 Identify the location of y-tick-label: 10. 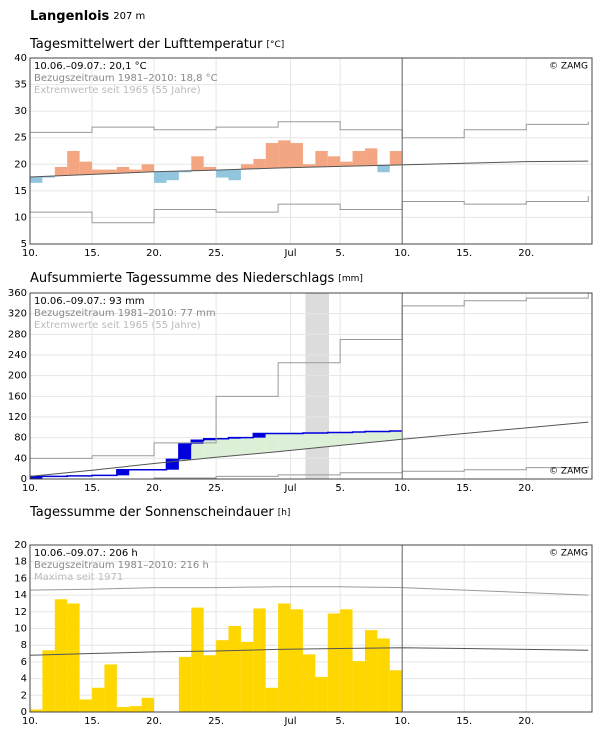
(20, 217).